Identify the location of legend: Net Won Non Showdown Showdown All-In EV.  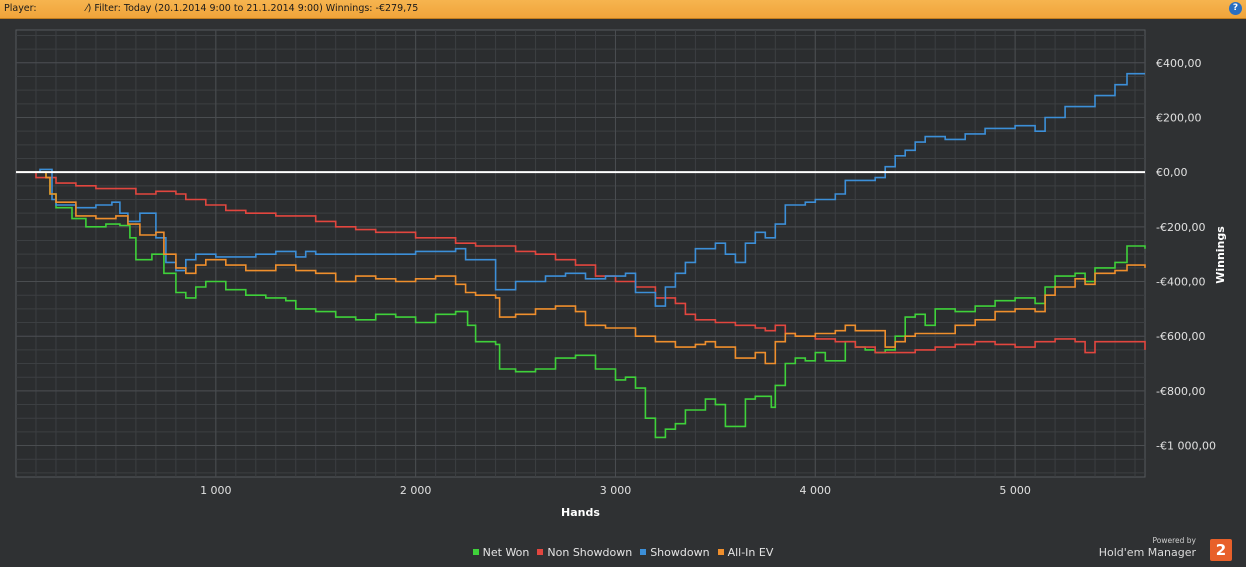
(623, 552).